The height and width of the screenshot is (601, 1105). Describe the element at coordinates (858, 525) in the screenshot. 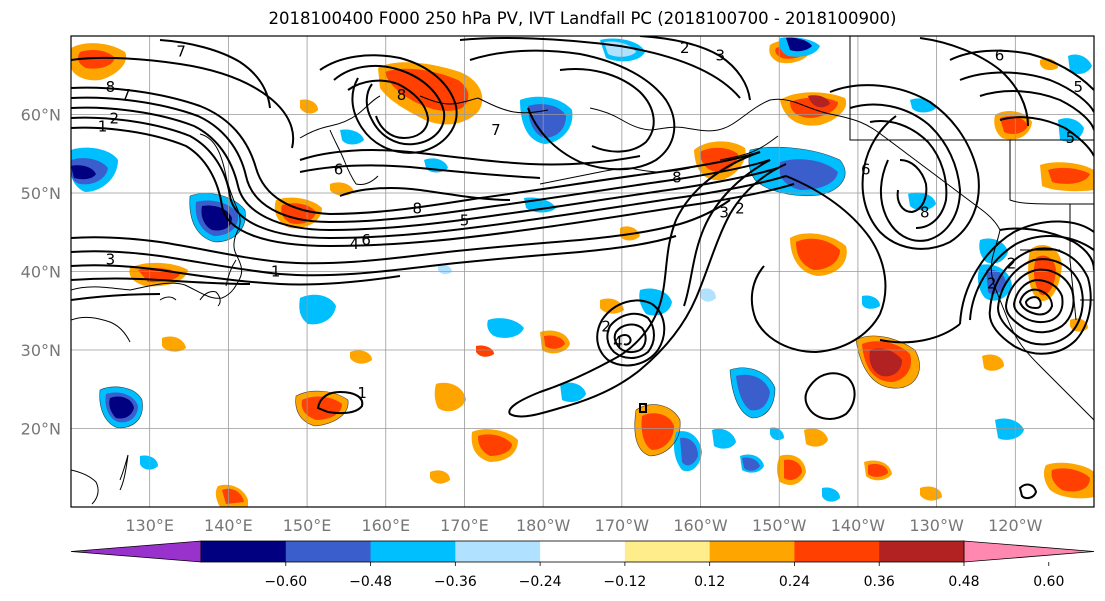

I see `longitude-tick-label: 140°W` at that location.